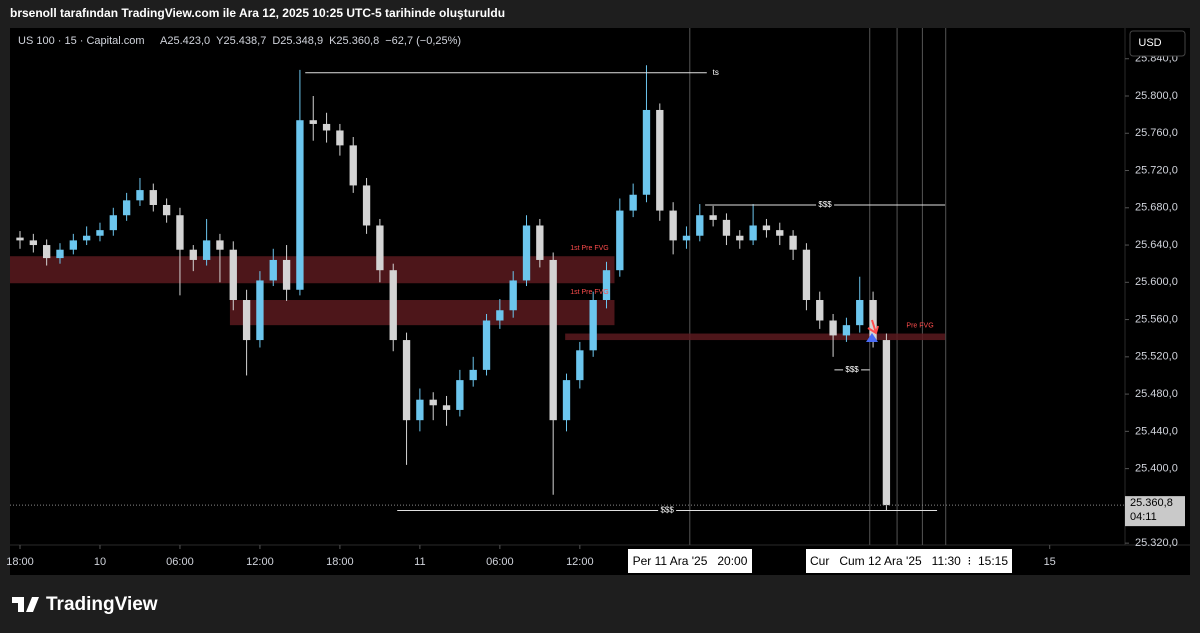  What do you see at coordinates (180, 562) in the screenshot?
I see `x-tick-label: 06:00` at bounding box center [180, 562].